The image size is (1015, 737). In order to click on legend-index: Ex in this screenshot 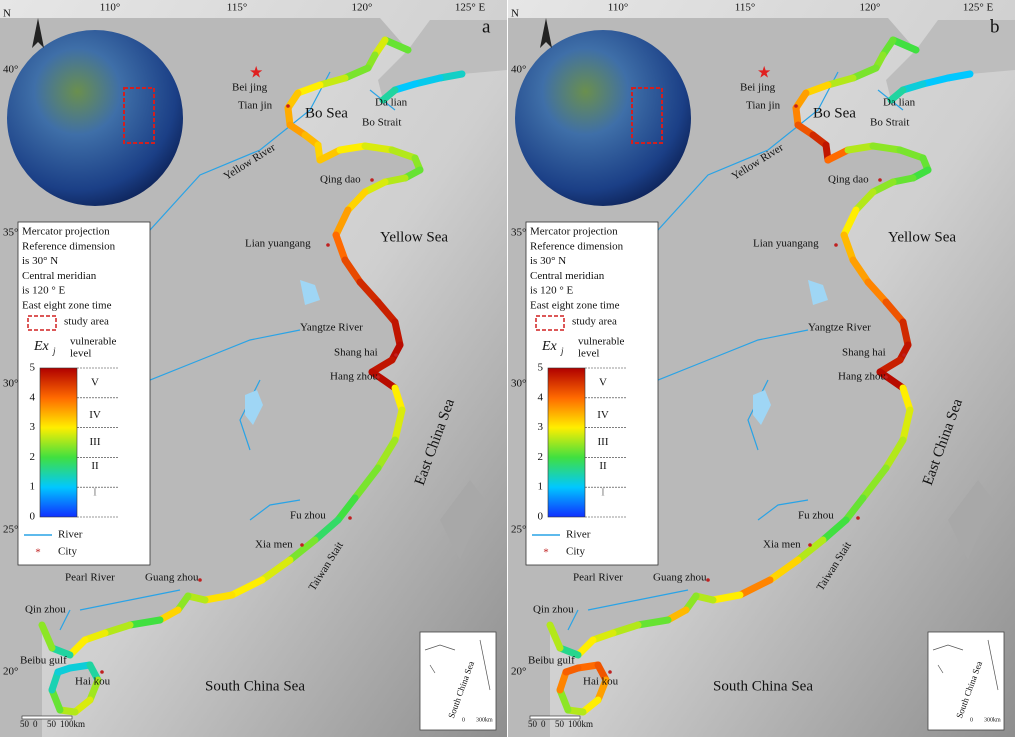, I will do `click(549, 346)`.